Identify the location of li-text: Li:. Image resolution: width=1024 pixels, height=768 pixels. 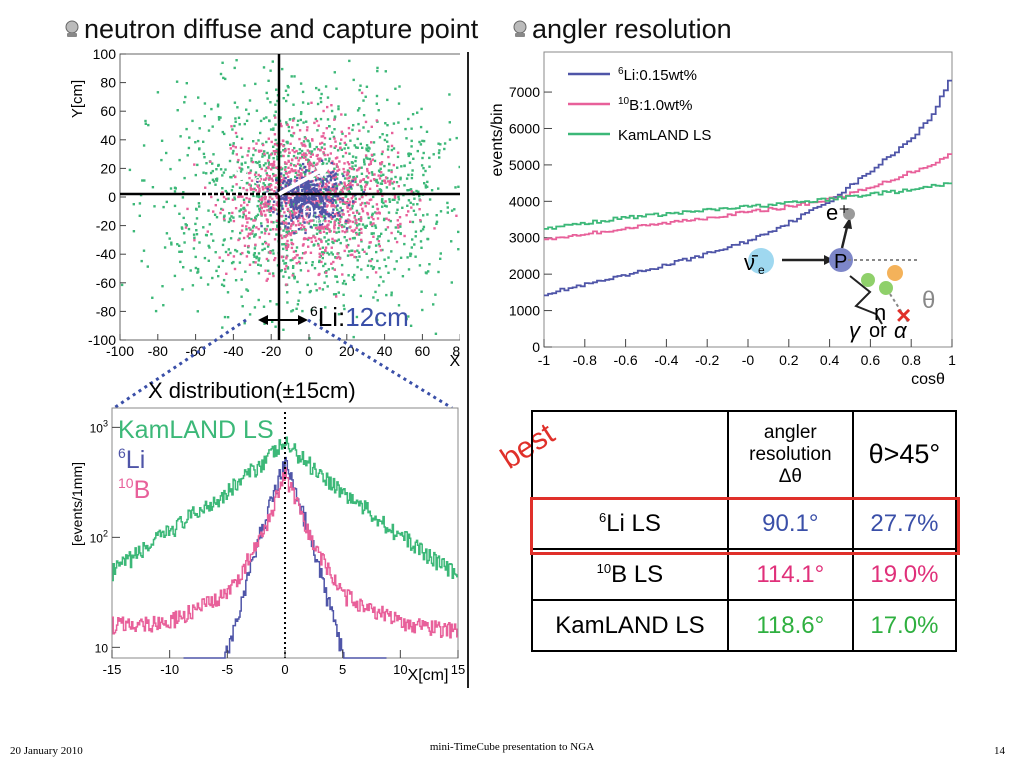
(331, 317).